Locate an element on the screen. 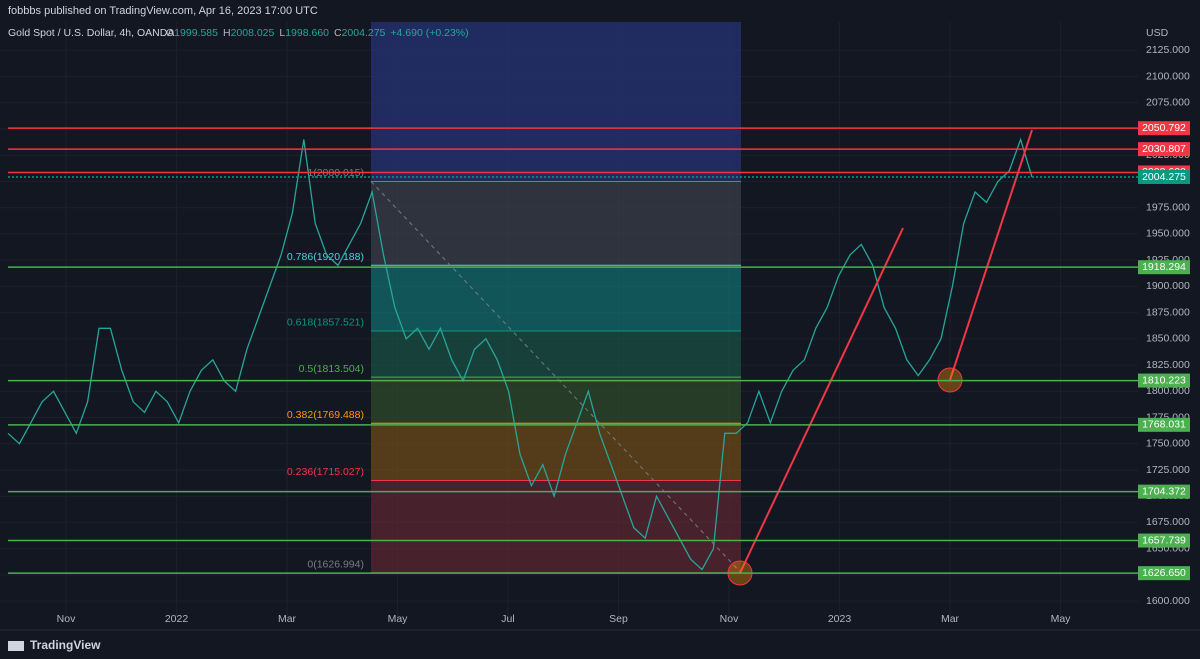  y-tick-label: 2125.000 is located at coordinates (1168, 50).